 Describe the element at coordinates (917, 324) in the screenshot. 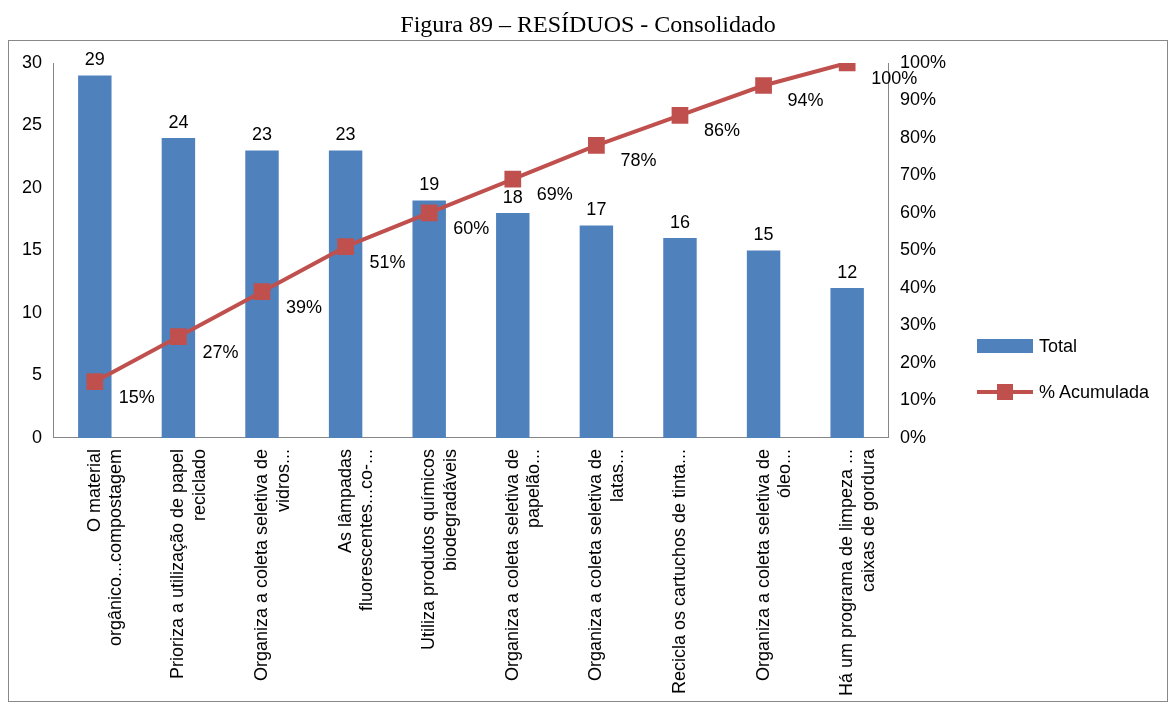

I see `y2-tick-label: 30%` at that location.